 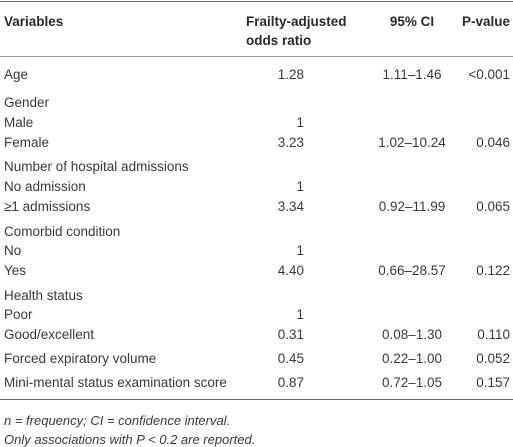 What do you see at coordinates (489, 74) in the screenshot?
I see `p-value-cell: <0.001` at bounding box center [489, 74].